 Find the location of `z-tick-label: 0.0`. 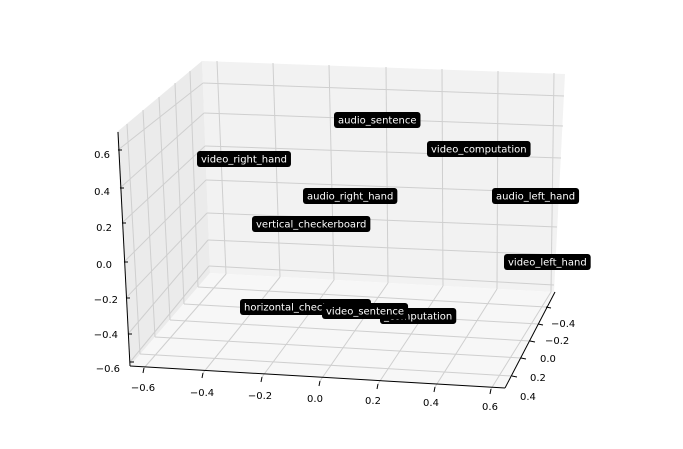

z-tick-label: 0.0 is located at coordinates (104, 265).